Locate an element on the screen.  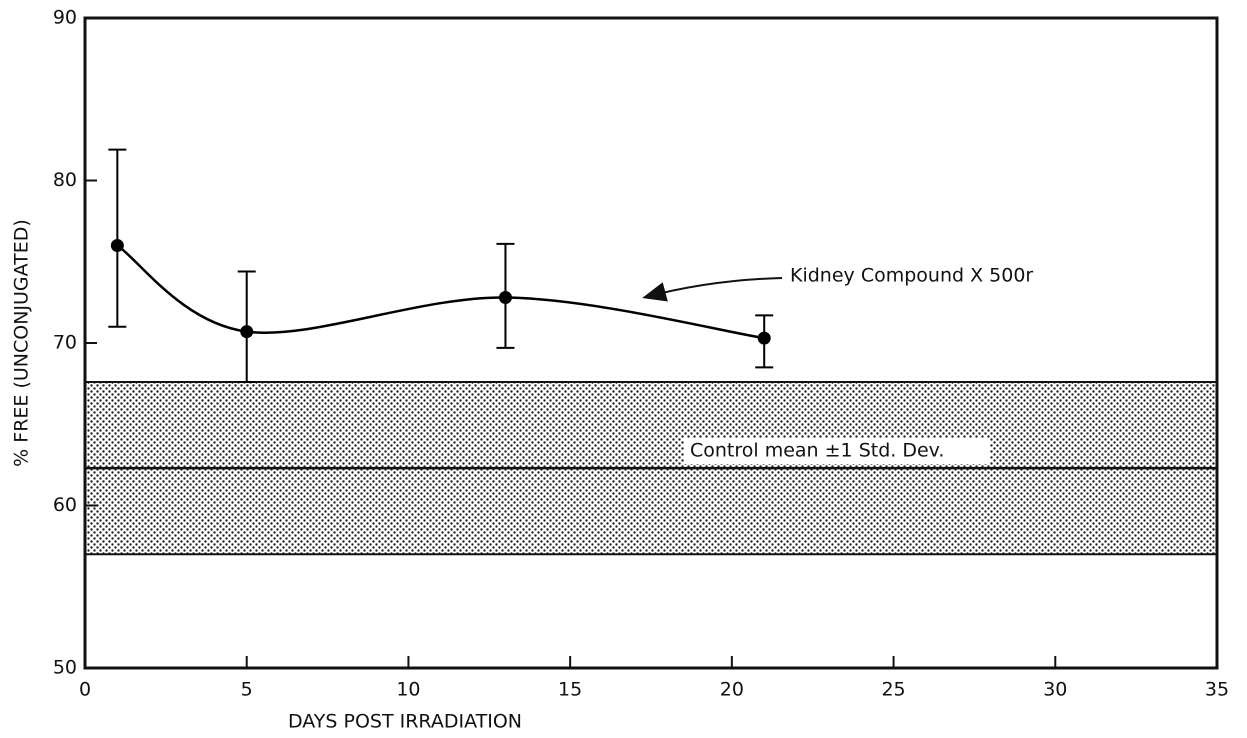
x-tick-label: 10 is located at coordinates (408, 690).